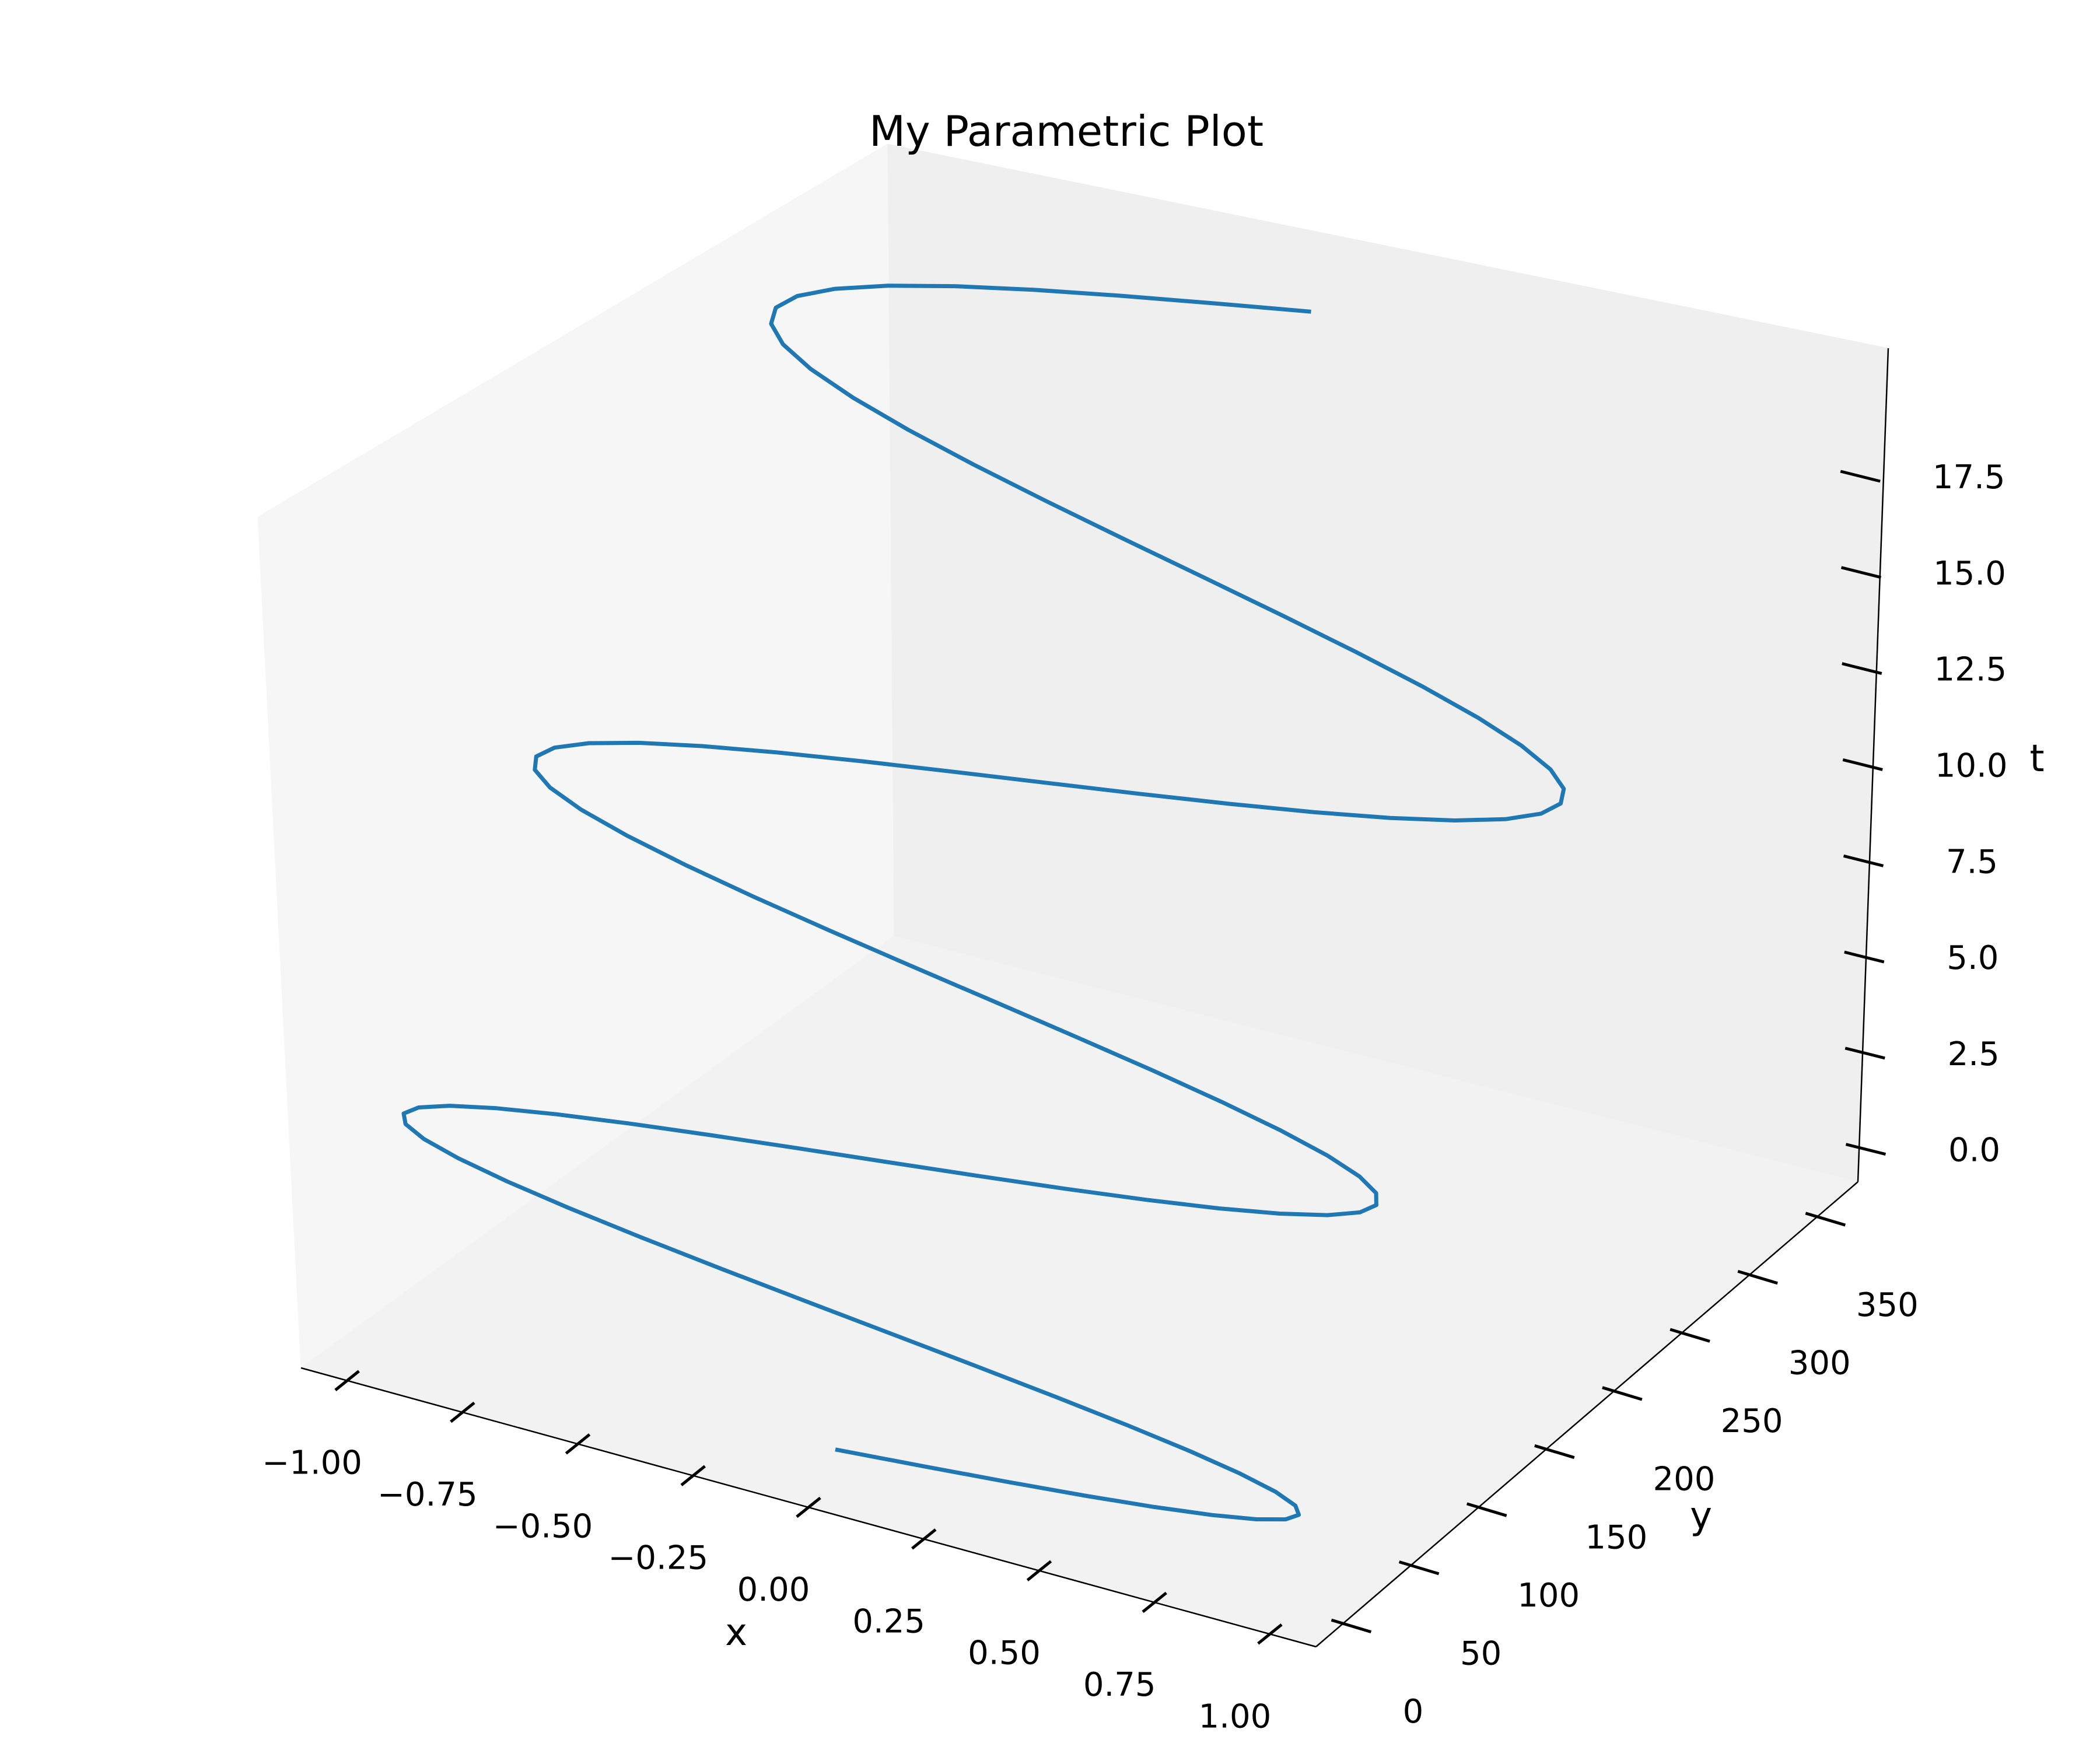 This screenshot has width=2100, height=1750. What do you see at coordinates (1974, 1151) in the screenshot?
I see `z-tick-label: 0.0` at bounding box center [1974, 1151].